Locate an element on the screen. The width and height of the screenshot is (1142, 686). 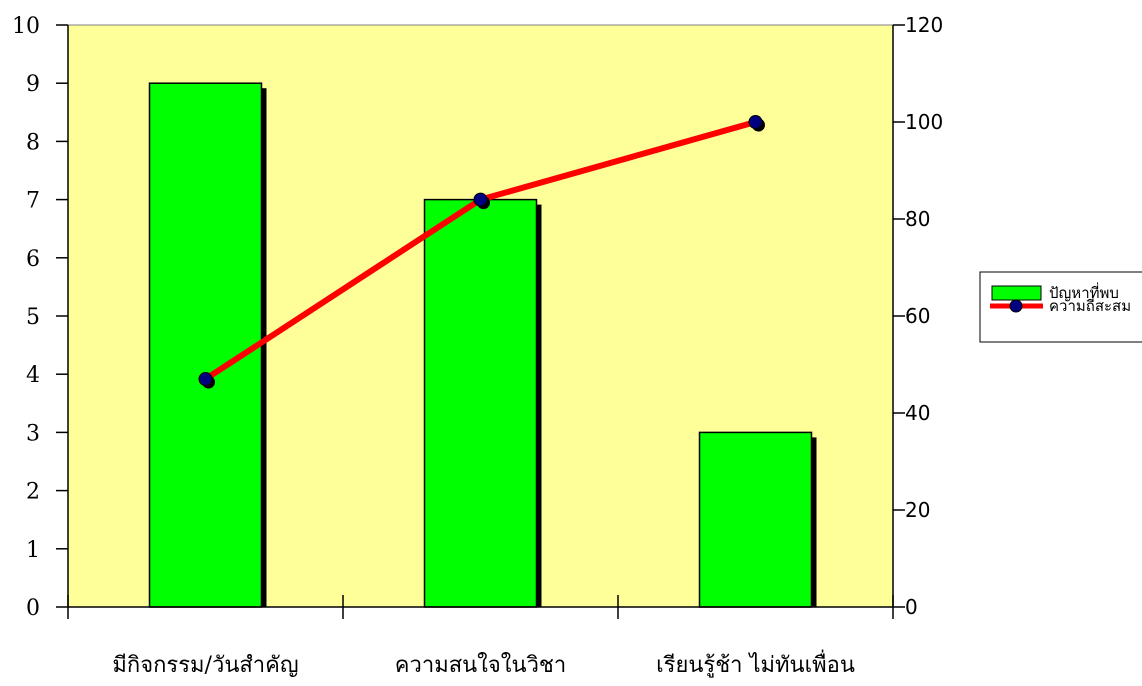
left-tick-label: 10 is located at coordinates (26, 26).